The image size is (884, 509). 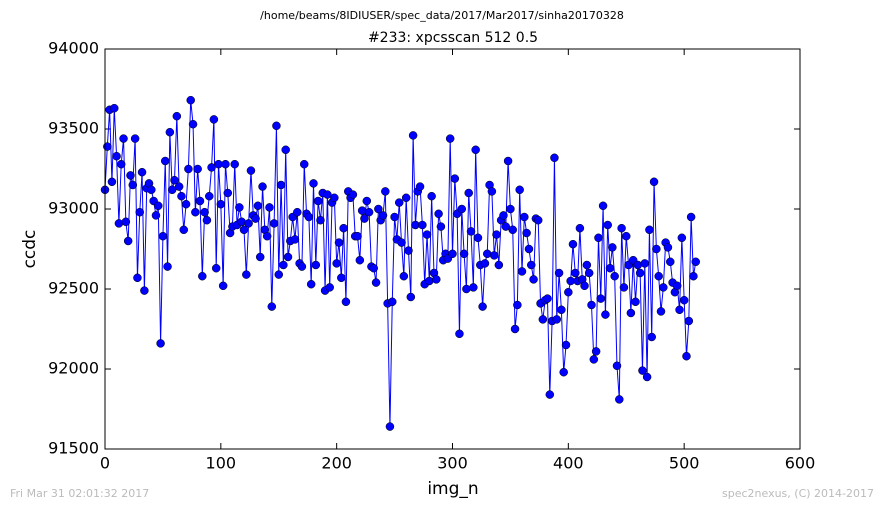 What do you see at coordinates (73, 128) in the screenshot?
I see `y-tick-label: 93500` at bounding box center [73, 128].